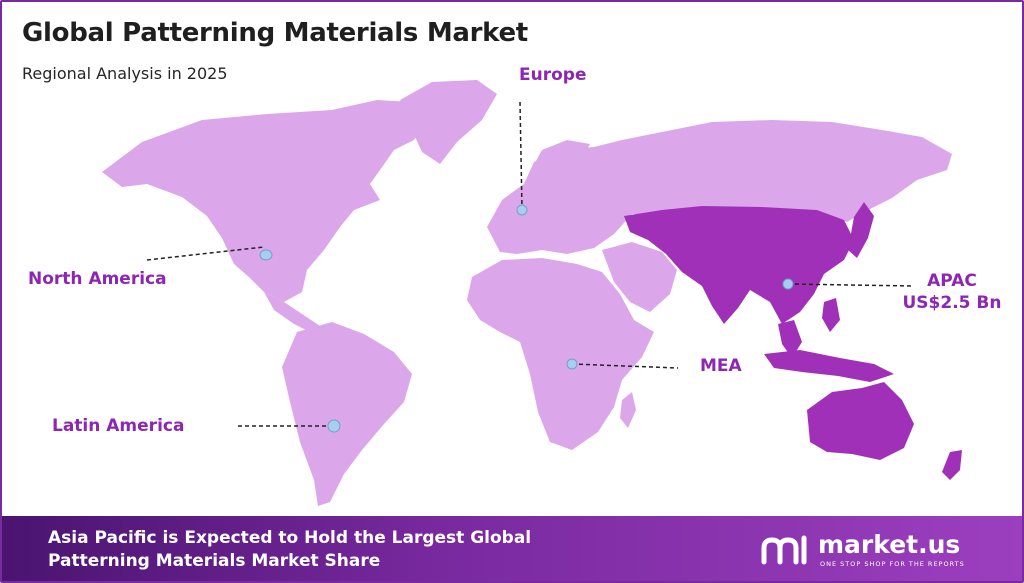  What do you see at coordinates (292, 313) in the screenshot?
I see `central-america-landmass` at bounding box center [292, 313].